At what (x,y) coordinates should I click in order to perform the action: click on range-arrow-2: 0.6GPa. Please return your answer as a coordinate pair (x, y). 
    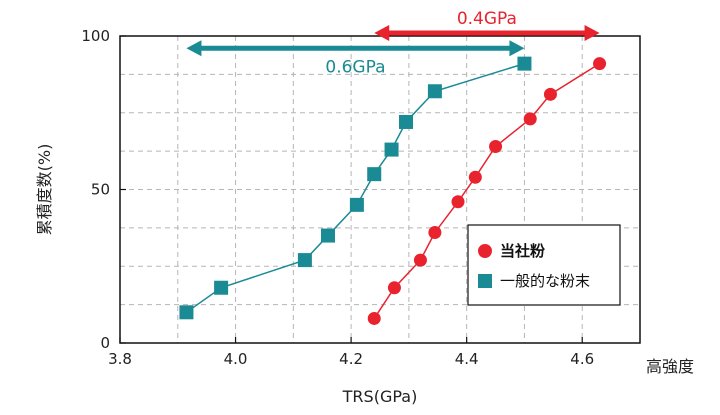
    Looking at the image, I should click on (355, 58).